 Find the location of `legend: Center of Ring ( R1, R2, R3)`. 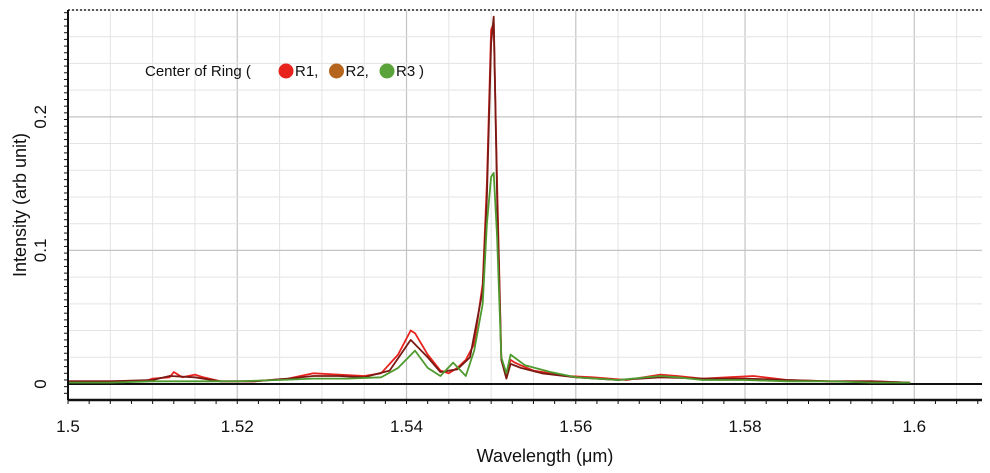

legend: Center of Ring ( R1, R2, R3) is located at coordinates (284, 71).